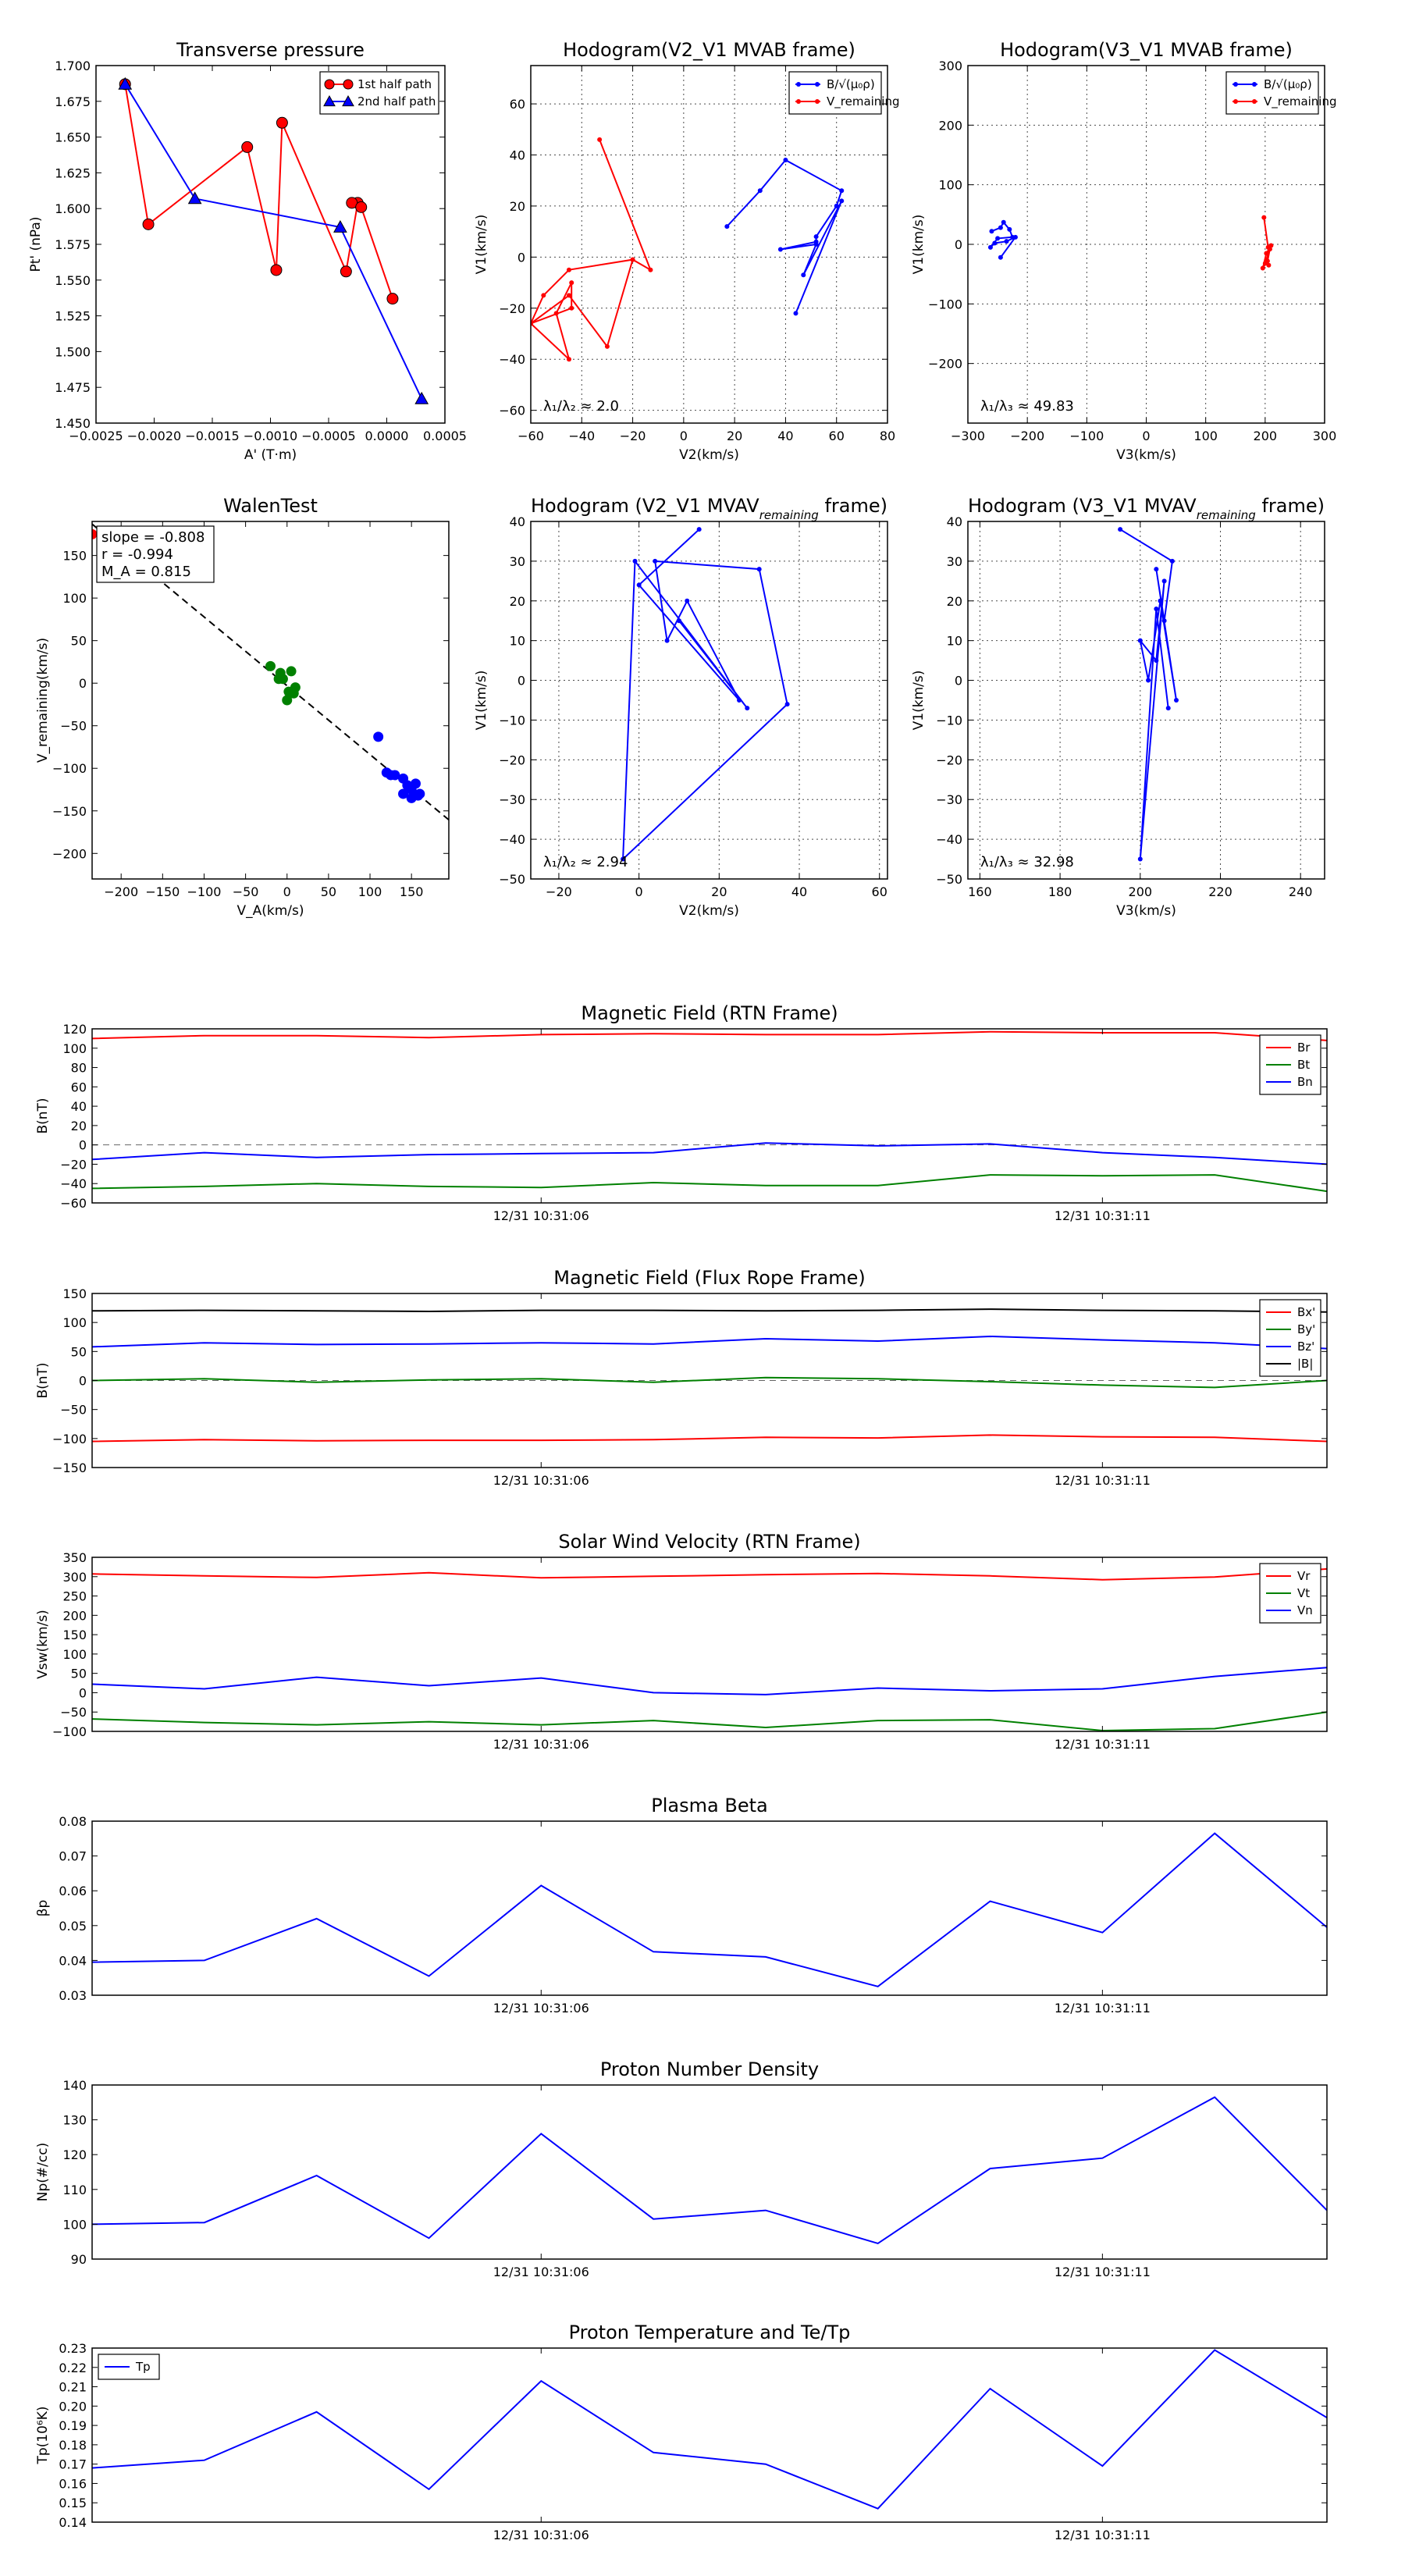 The image size is (1405, 2576). Describe the element at coordinates (73, 2406) in the screenshot. I see `proton-temperature-ytick-label: 0.20` at that location.